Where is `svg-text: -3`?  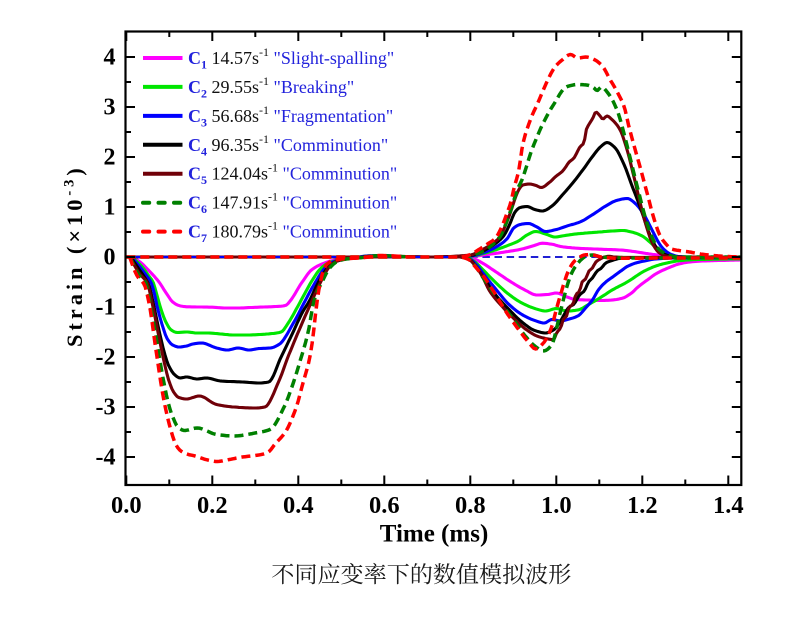
svg-text: -3 is located at coordinates (106, 408).